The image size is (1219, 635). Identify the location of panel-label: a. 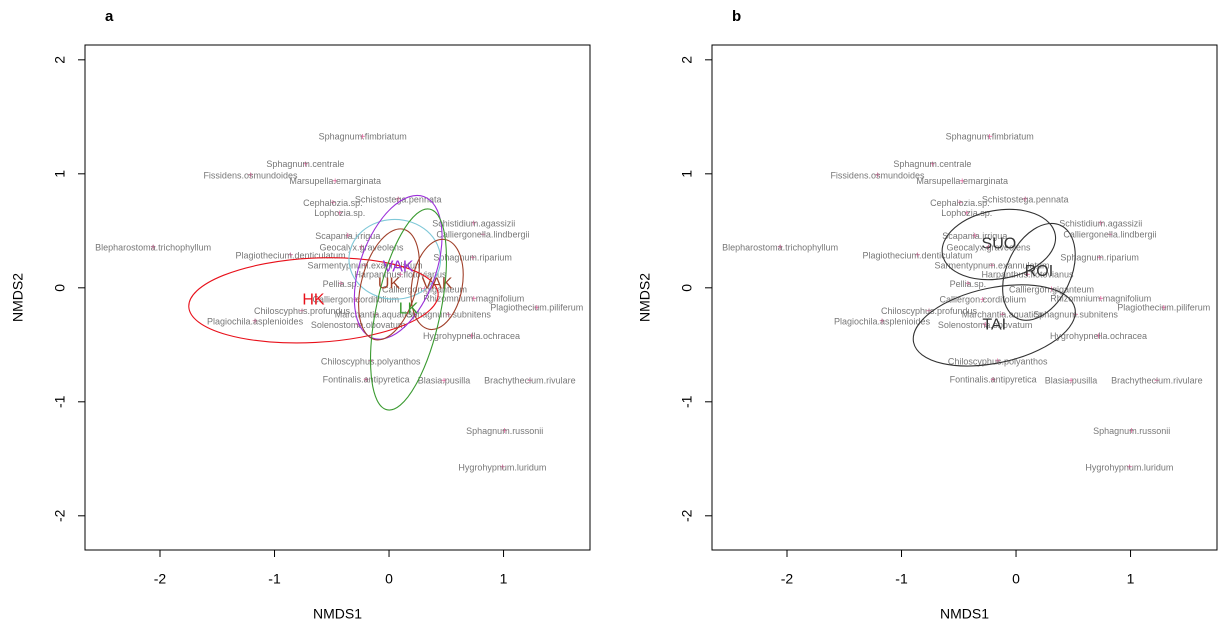
(109, 16).